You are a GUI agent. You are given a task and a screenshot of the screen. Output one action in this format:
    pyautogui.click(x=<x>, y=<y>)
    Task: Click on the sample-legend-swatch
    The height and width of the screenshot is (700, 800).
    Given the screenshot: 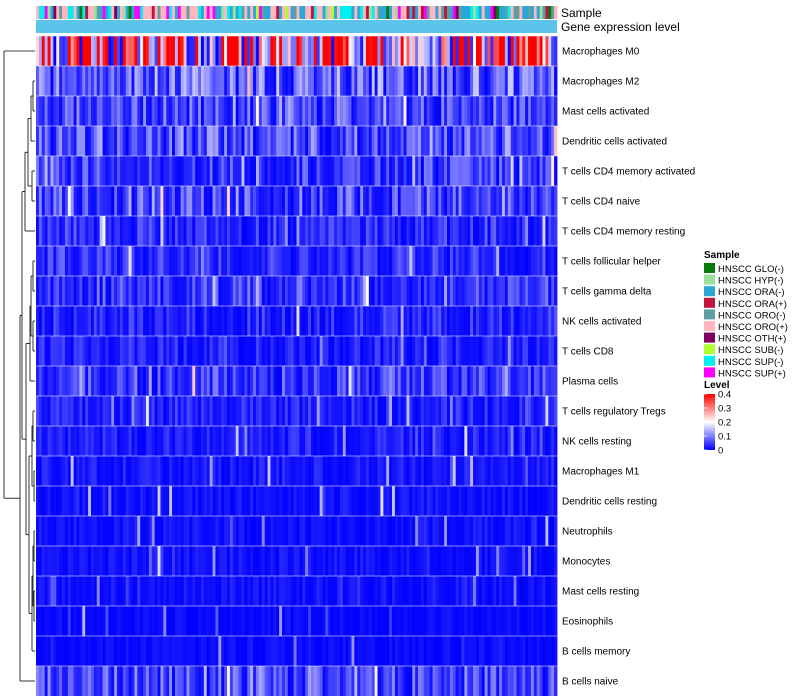 What is the action you would take?
    pyautogui.click(x=709, y=291)
    